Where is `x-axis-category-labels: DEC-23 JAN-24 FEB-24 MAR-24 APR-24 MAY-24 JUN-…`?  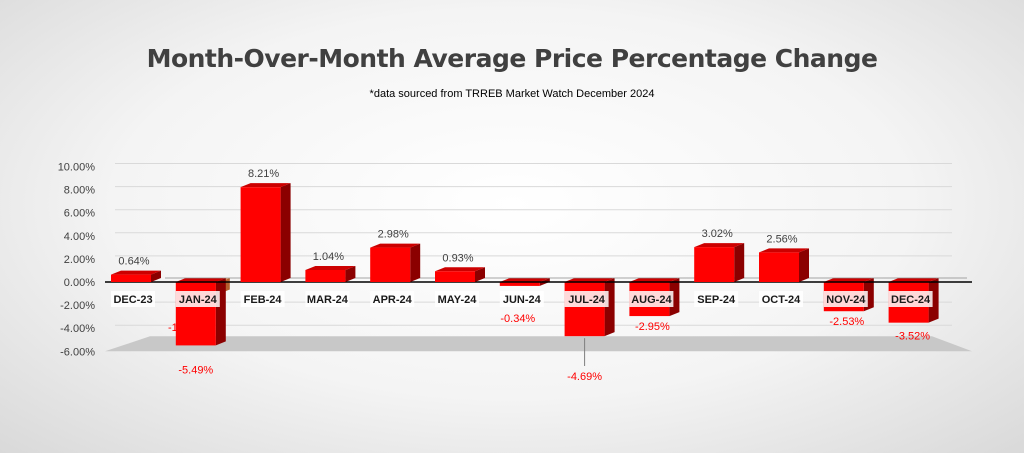 x-axis-category-labels: DEC-23 JAN-24 FEB-24 MAR-24 APR-24 MAY-24 JUN-… is located at coordinates (522, 299).